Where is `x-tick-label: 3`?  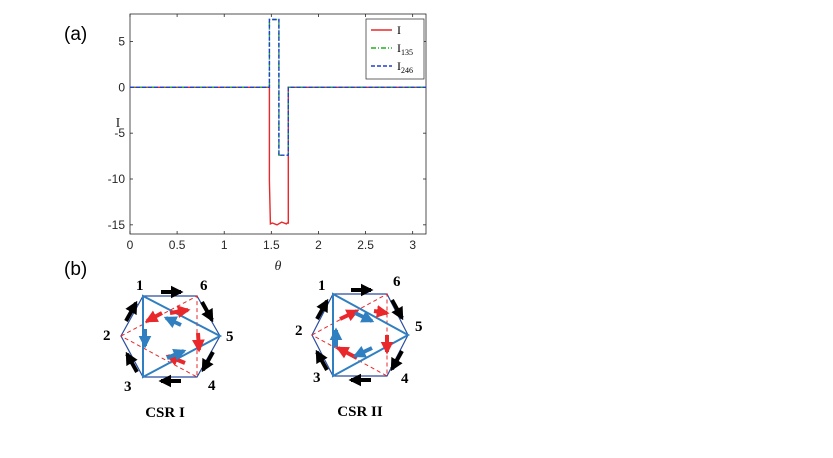 x-tick-label: 3 is located at coordinates (412, 245).